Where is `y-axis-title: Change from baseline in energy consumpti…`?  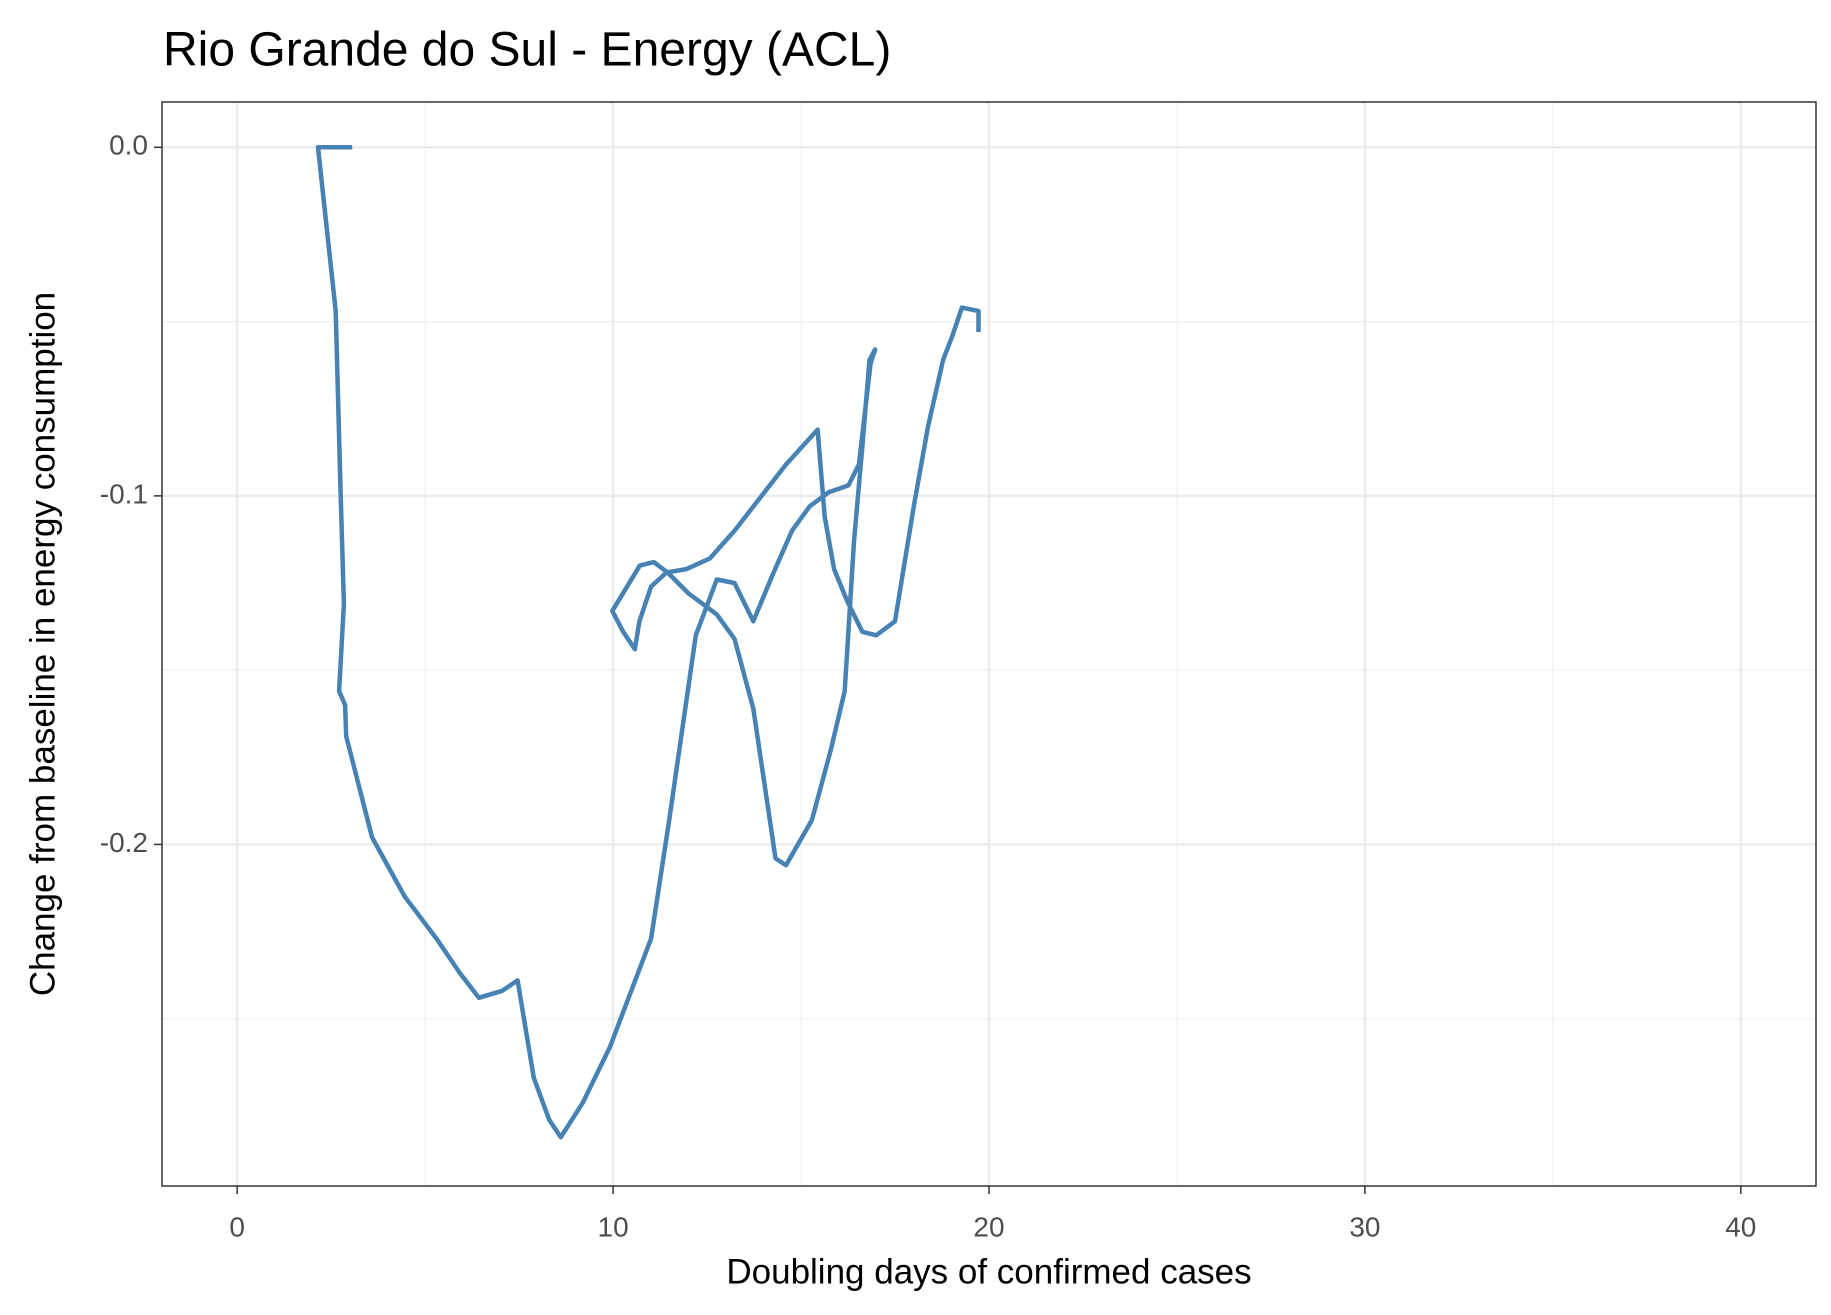
y-axis-title: Change from baseline in energy consumpti… is located at coordinates (42, 644).